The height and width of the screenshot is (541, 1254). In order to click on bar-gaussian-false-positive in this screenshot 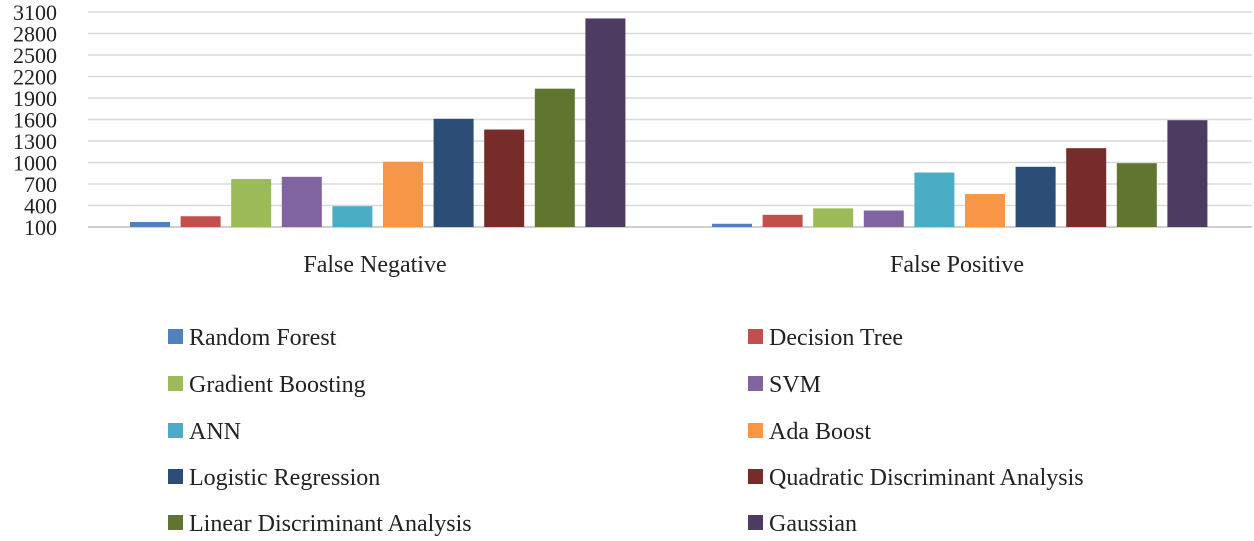, I will do `click(1187, 173)`.